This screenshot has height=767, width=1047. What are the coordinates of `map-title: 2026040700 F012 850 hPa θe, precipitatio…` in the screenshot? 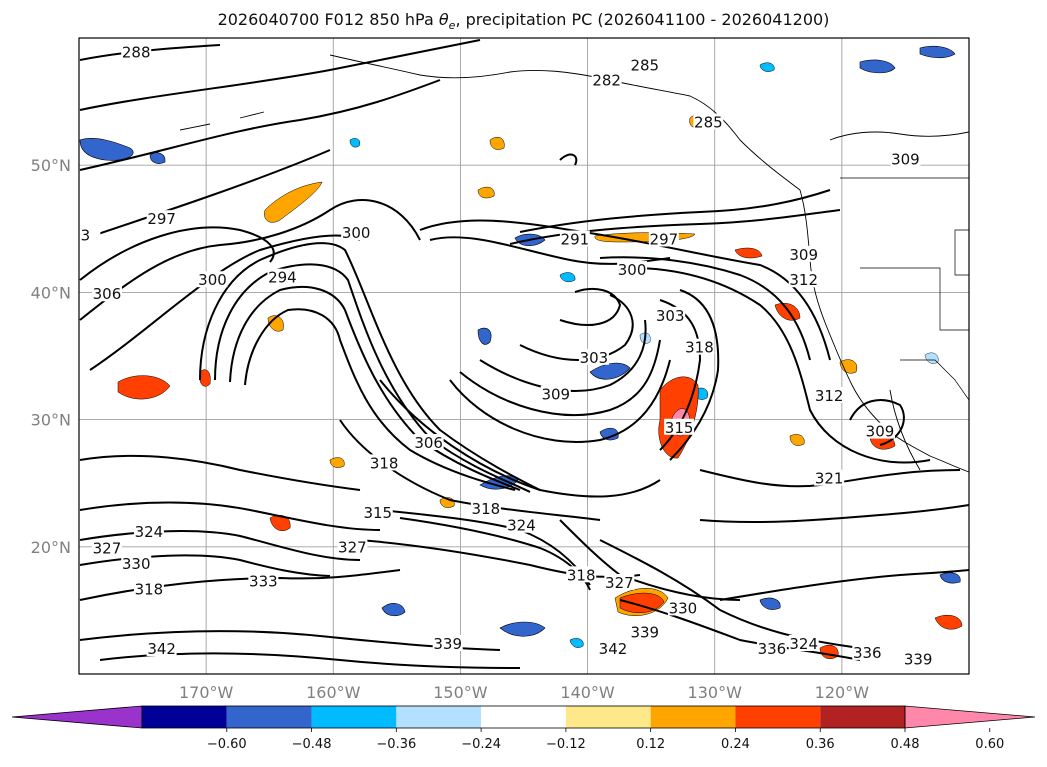 It's located at (523, 21).